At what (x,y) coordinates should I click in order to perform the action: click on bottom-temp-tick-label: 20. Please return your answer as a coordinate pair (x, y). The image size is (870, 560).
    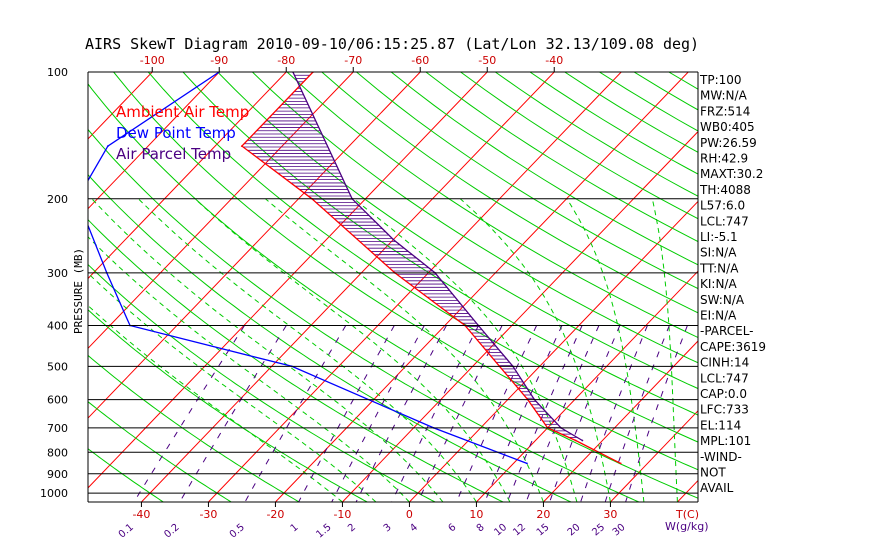
    Looking at the image, I should click on (543, 514).